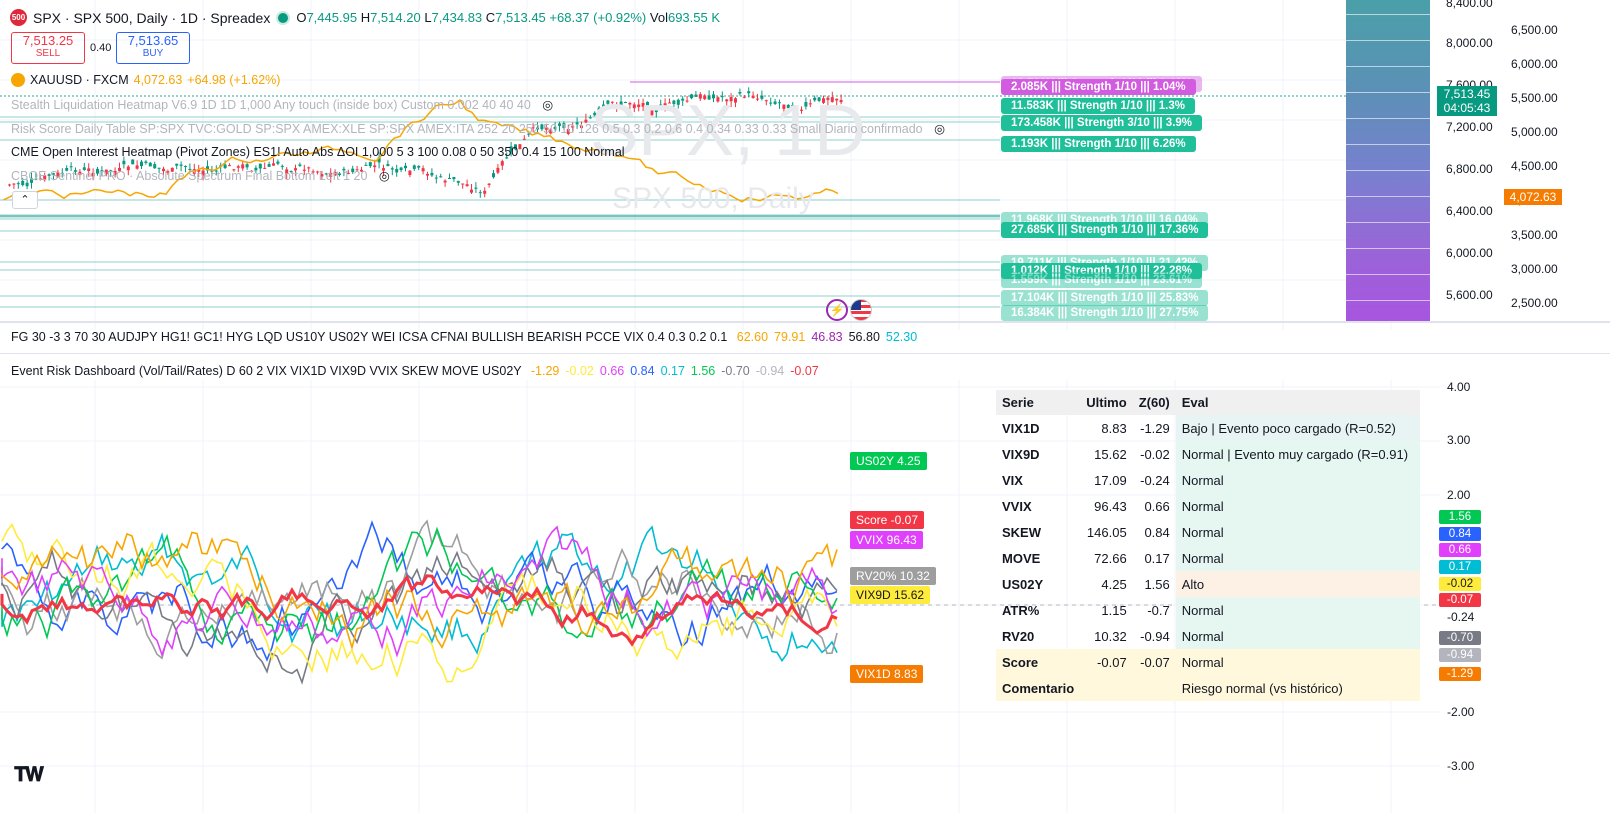 The width and height of the screenshot is (1610, 818). I want to click on comment-text: Riesgo normal (vs histórico), so click(1297, 688).